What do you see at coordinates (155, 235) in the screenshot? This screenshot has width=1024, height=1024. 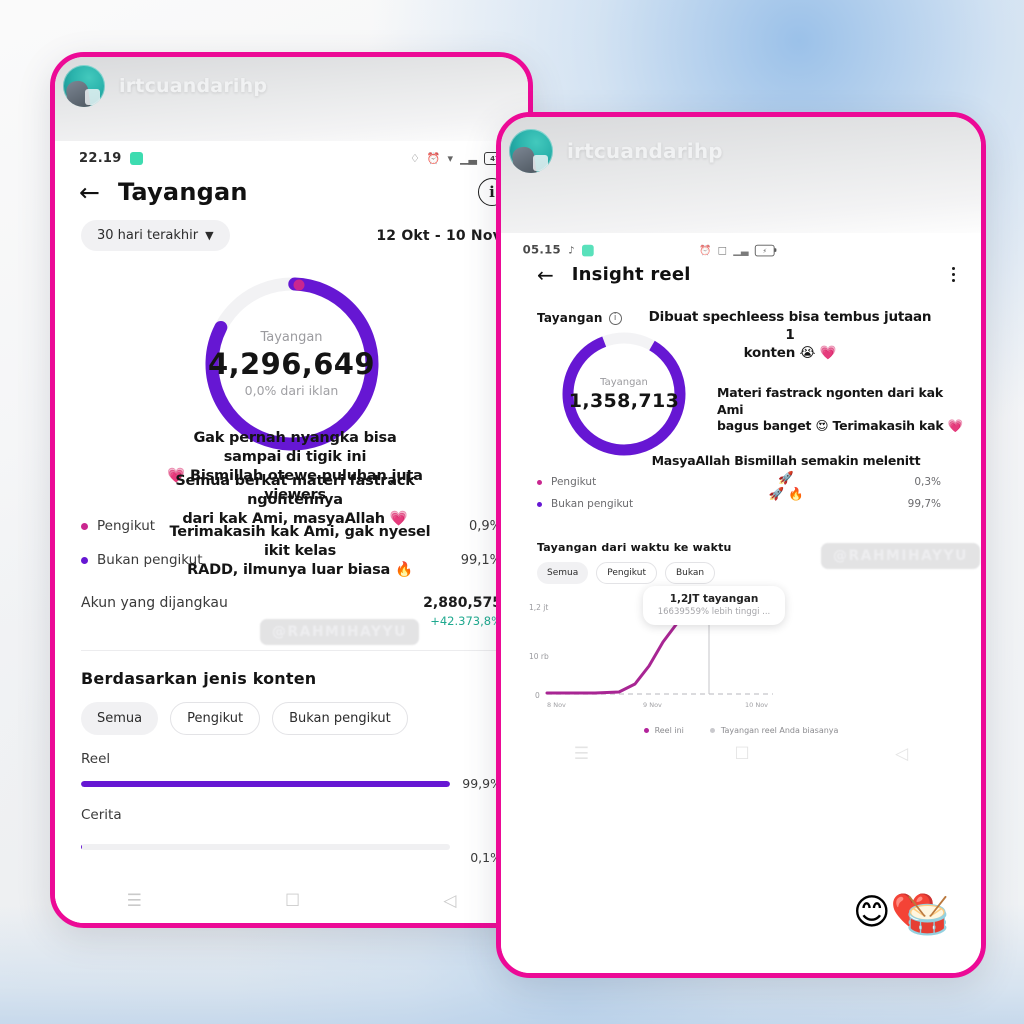 I see `date-filter-chip: 30 hari terakhir ▼` at bounding box center [155, 235].